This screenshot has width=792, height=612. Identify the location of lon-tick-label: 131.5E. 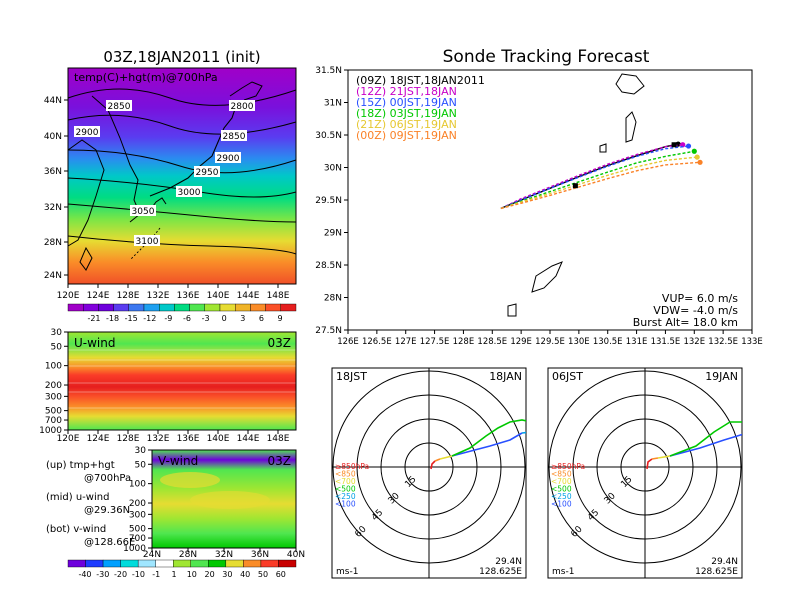
(666, 342).